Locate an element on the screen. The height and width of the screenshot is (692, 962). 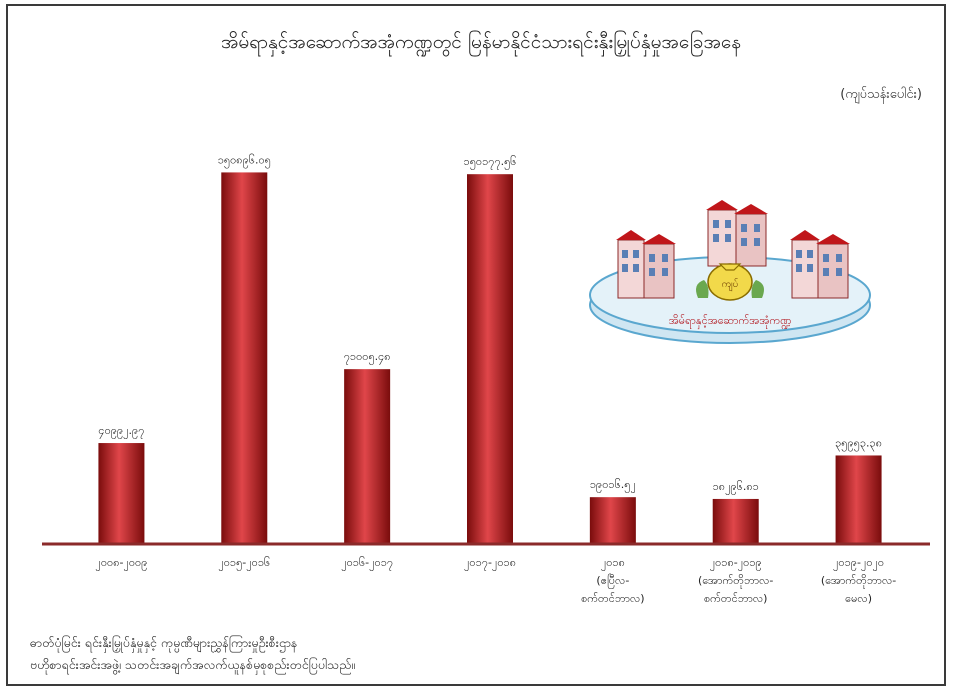
unit-label: (ကျပ်သန်းပေါင်း) is located at coordinates (881, 94).